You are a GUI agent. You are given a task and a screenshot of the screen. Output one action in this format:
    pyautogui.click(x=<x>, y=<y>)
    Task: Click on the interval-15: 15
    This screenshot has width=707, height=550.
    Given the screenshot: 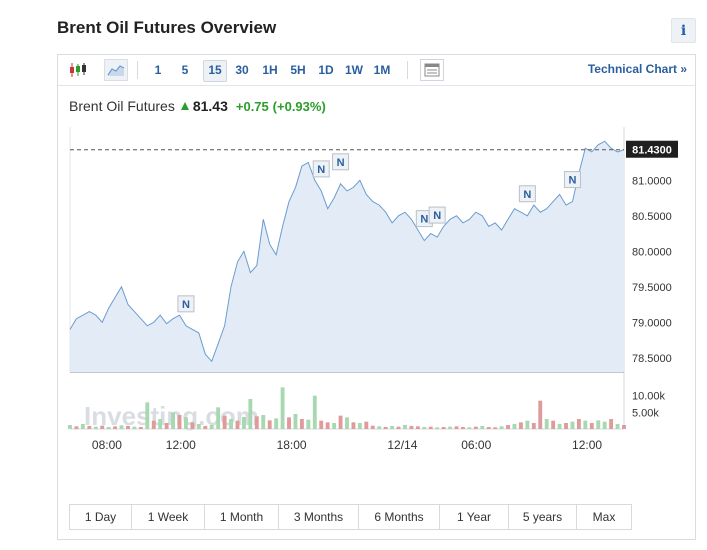 What is the action you would take?
    pyautogui.click(x=215, y=71)
    